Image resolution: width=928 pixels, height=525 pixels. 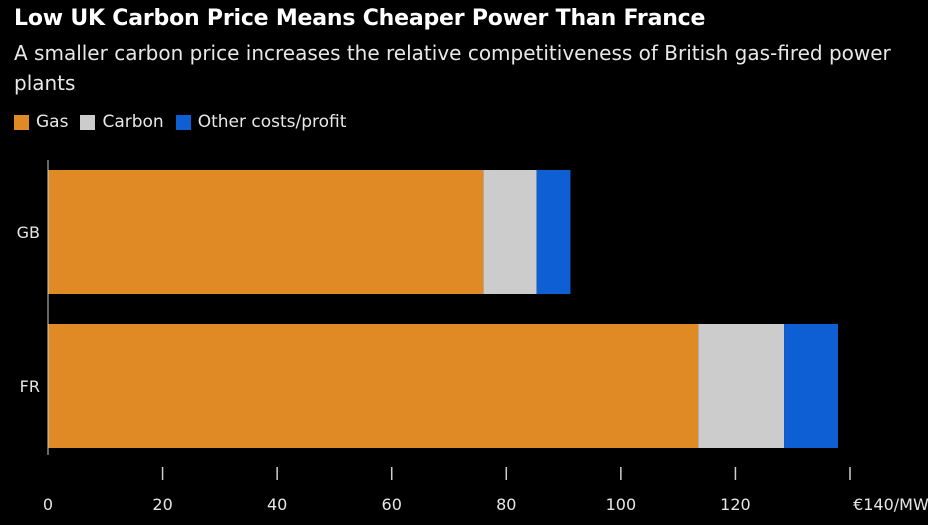 What do you see at coordinates (52, 122) in the screenshot?
I see `legend-label-gas: Gas` at bounding box center [52, 122].